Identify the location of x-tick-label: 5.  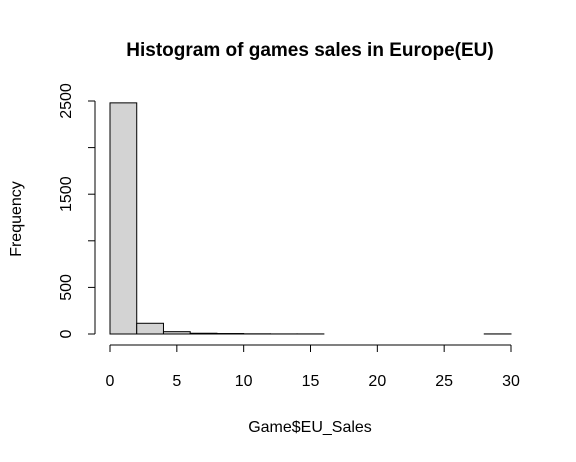
(176, 381).